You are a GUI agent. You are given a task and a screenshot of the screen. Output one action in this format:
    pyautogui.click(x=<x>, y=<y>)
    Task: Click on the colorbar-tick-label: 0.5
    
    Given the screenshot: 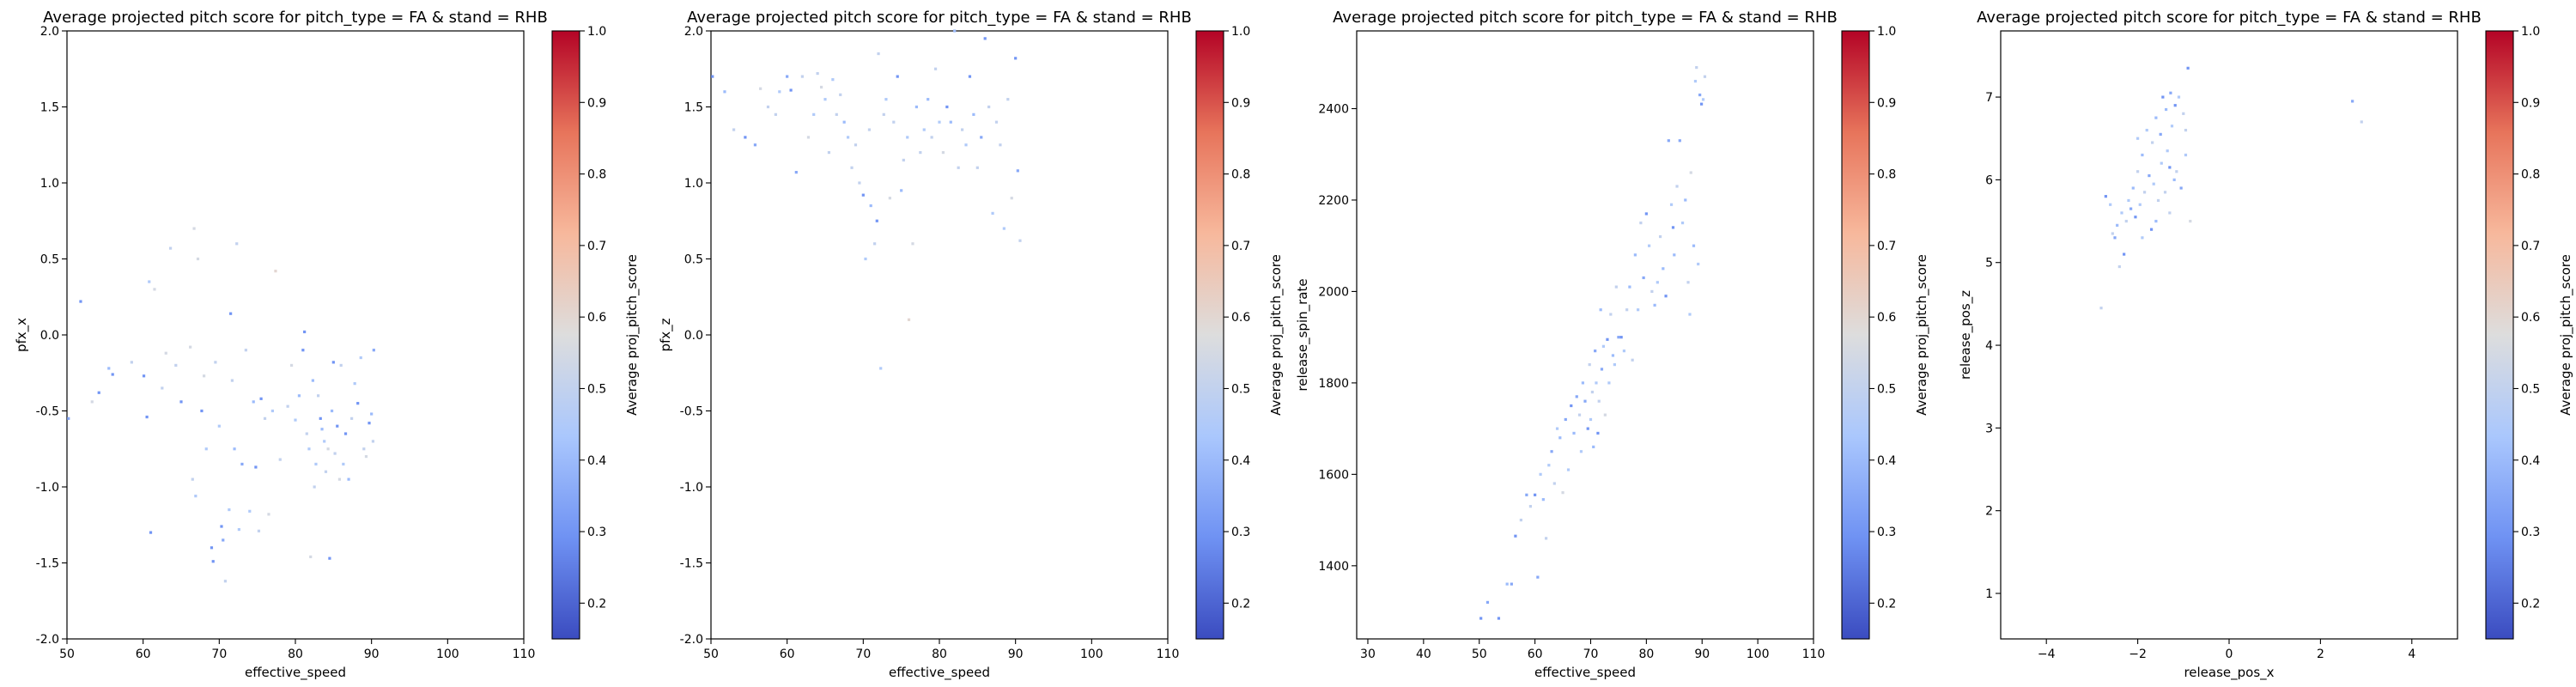 What is the action you would take?
    pyautogui.click(x=1240, y=389)
    